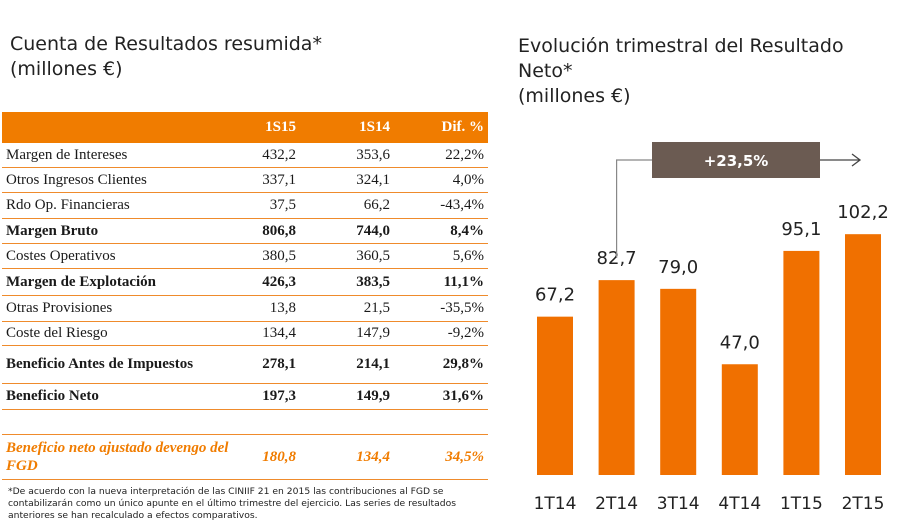 This screenshot has width=899, height=527. I want to click on growth-label: +23,5%, so click(736, 161).